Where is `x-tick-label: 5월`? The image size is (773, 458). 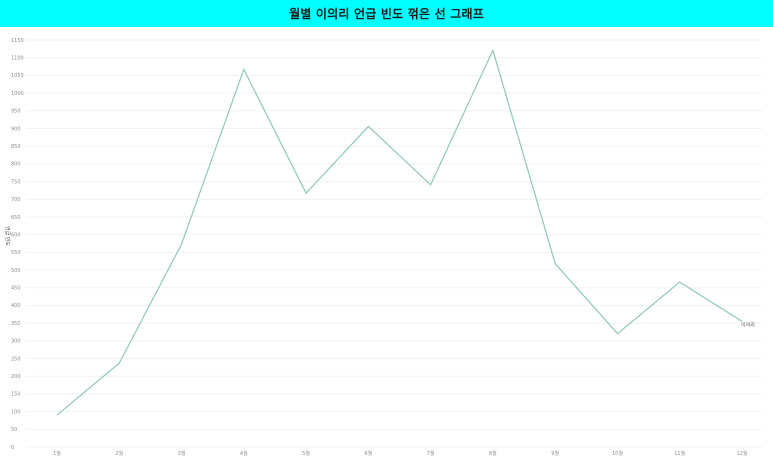 x-tick-label: 5월 is located at coordinates (306, 453).